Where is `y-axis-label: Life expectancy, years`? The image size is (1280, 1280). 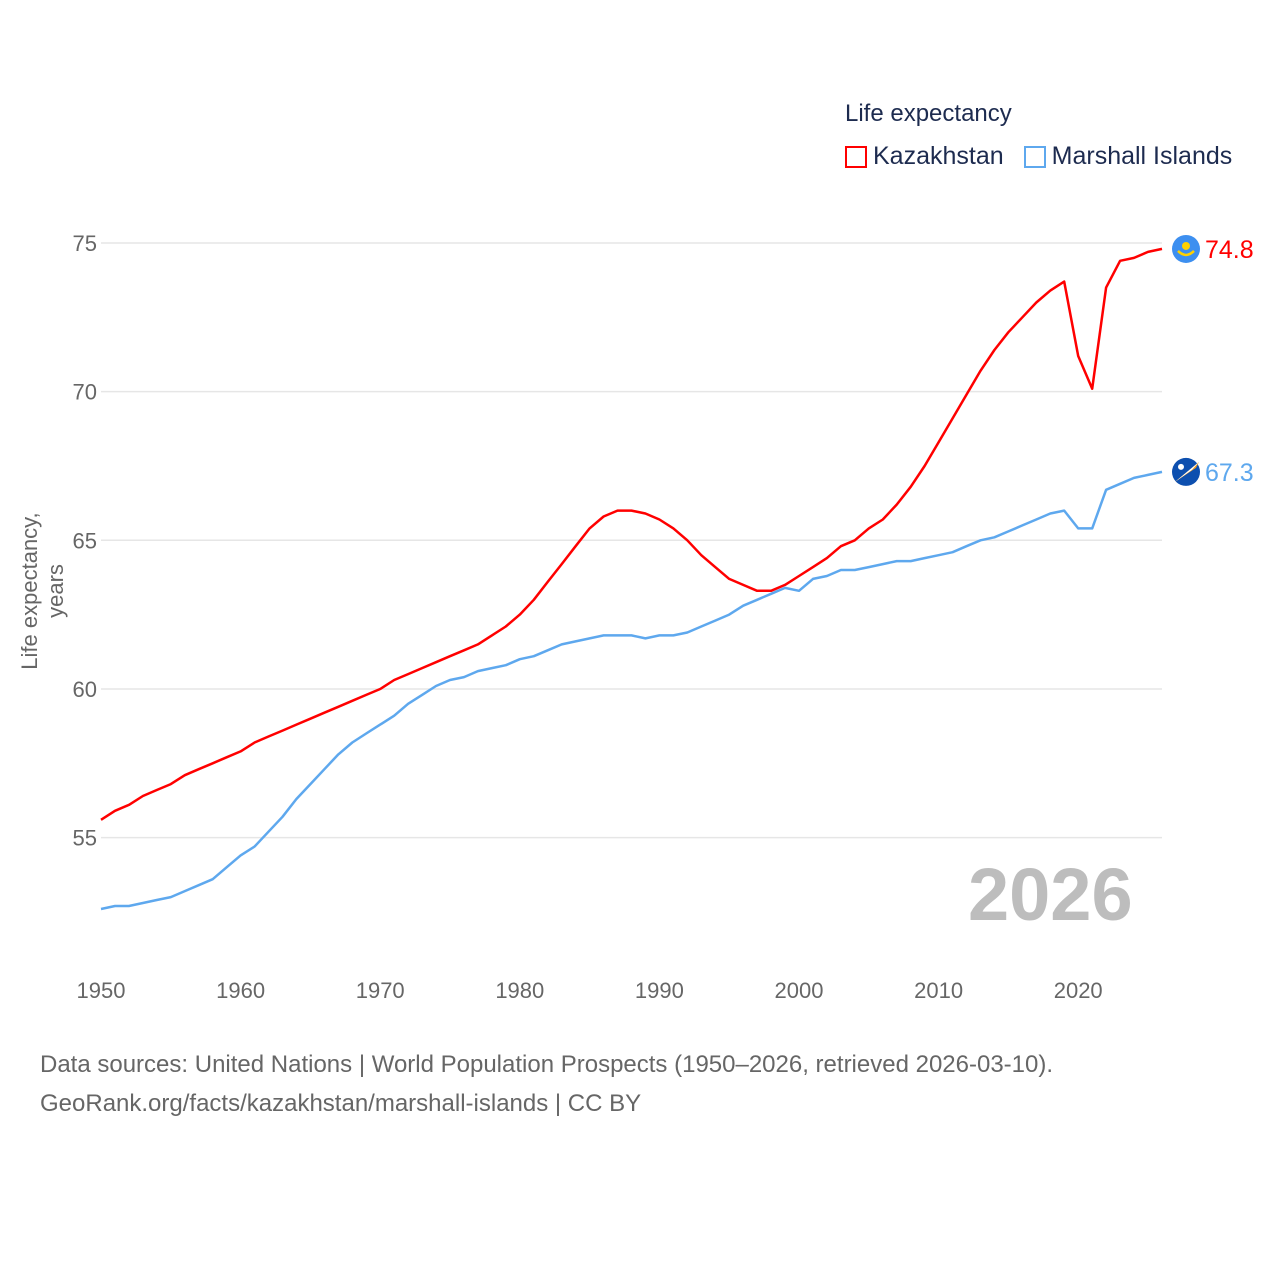
y-axis-label: Life expectancy, years is located at coordinates (42, 591).